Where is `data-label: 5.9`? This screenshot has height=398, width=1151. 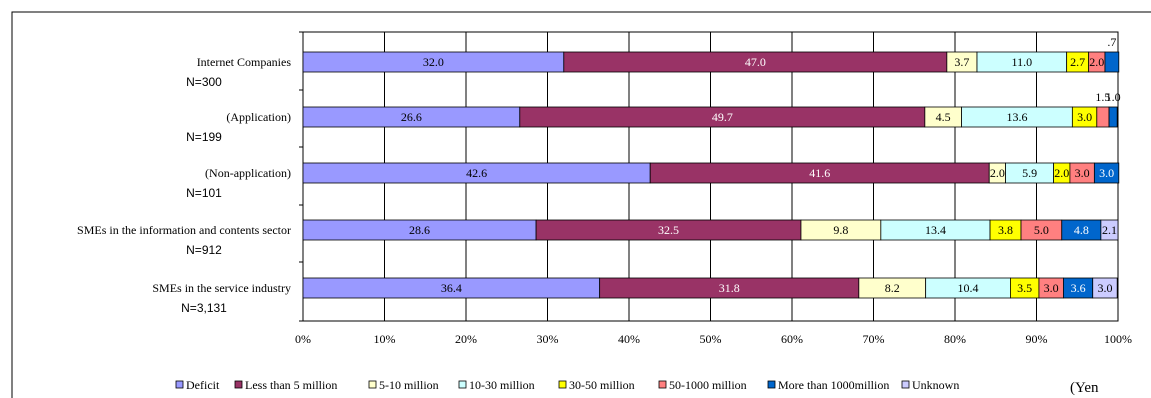 data-label: 5.9 is located at coordinates (1029, 173).